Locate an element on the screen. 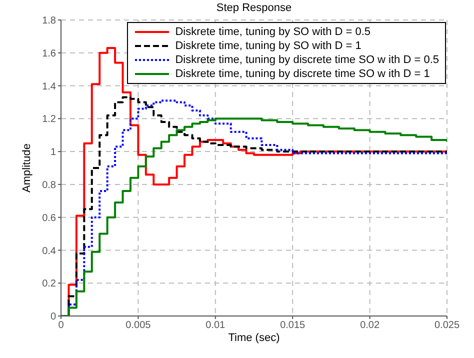 Image resolution: width=474 pixels, height=358 pixels. x-tick-label: 0.01 is located at coordinates (216, 326).